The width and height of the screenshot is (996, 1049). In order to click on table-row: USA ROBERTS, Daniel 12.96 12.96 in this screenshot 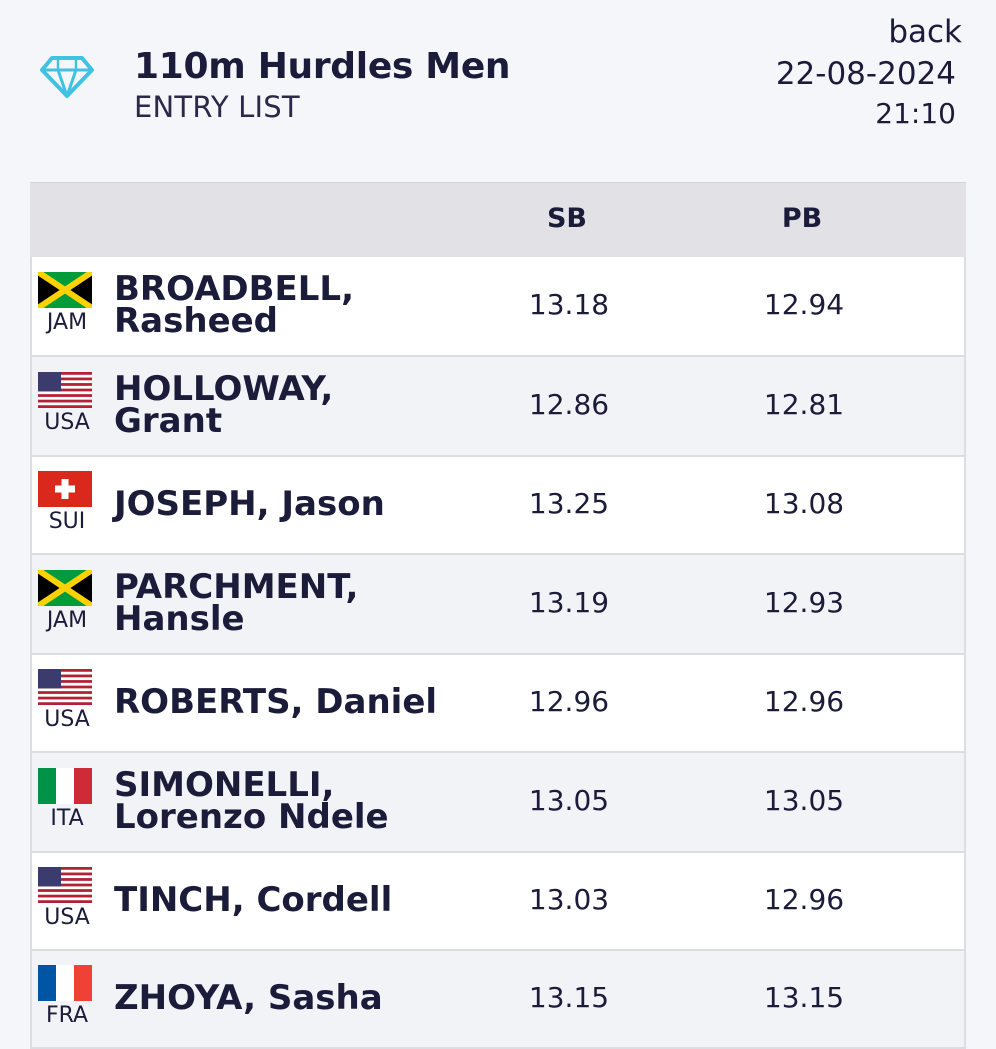, I will do `click(498, 704)`.